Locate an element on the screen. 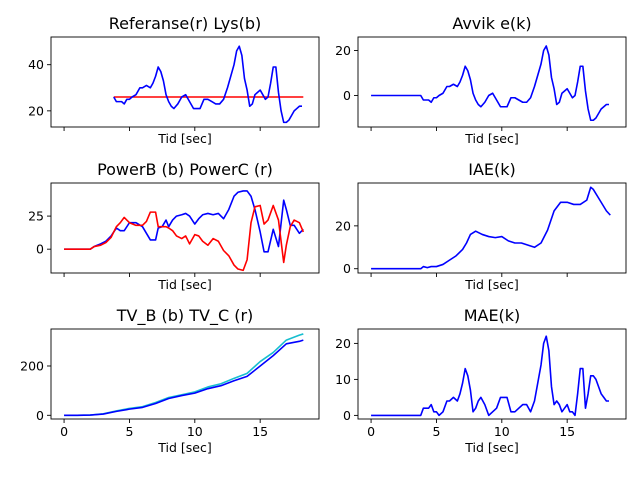  chart-title: PowerB (b) PowerC (r) is located at coordinates (185, 169).